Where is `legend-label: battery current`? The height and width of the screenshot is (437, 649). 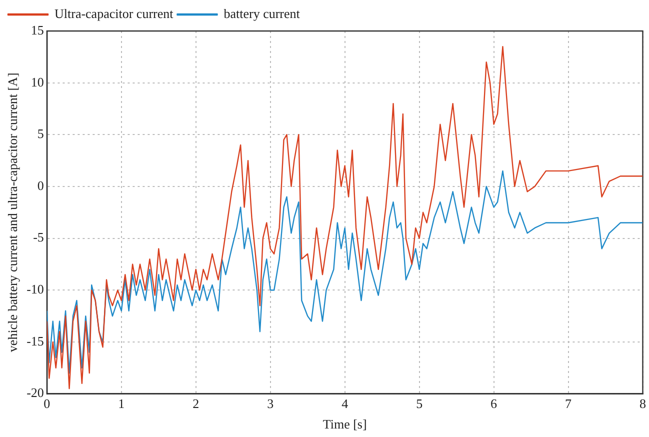 legend-label: battery current is located at coordinates (262, 13).